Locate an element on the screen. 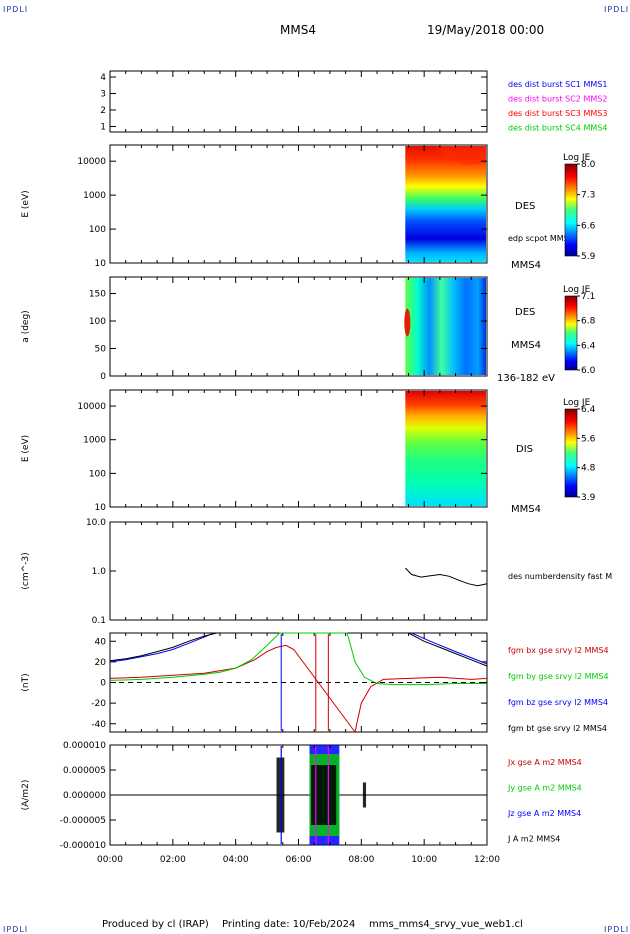 Image resolution: width=630 pixels, height=934 pixels. density-series-line is located at coordinates (446, 577).